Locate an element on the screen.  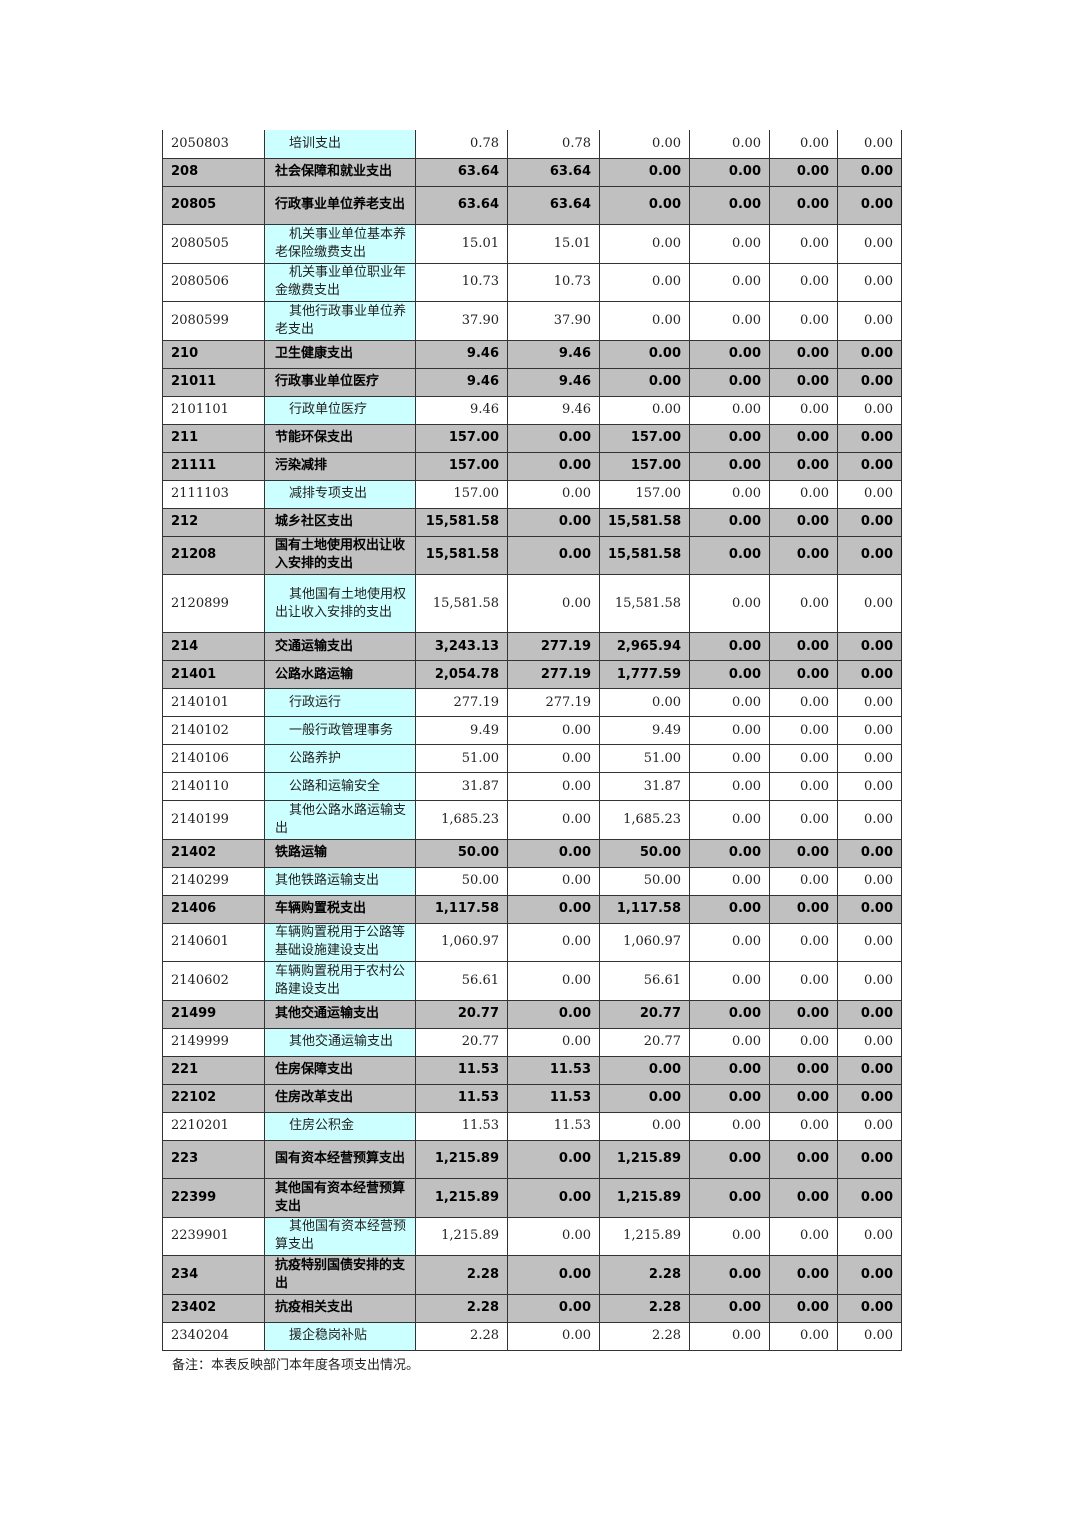
subject-code: 2140110 is located at coordinates (213, 786).